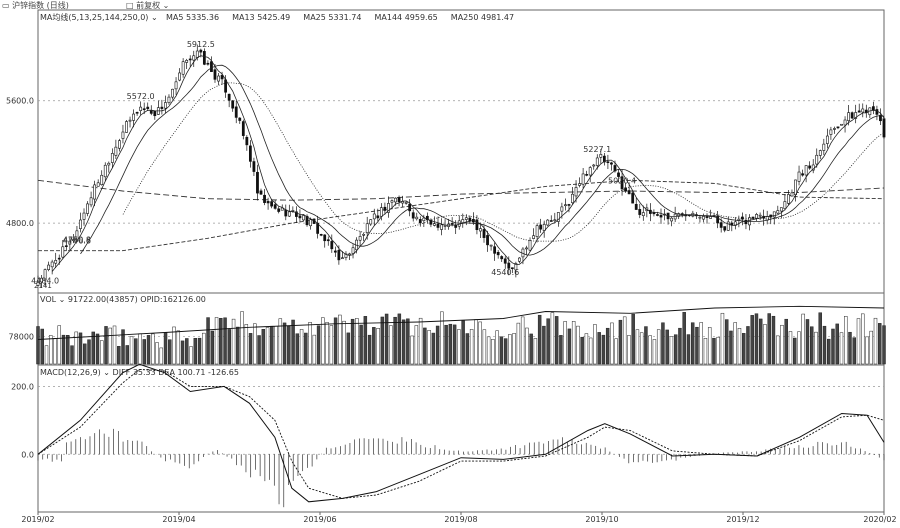 The width and height of the screenshot is (900, 528). I want to click on ma-value-ma13: MA13 5425.49, so click(261, 17).